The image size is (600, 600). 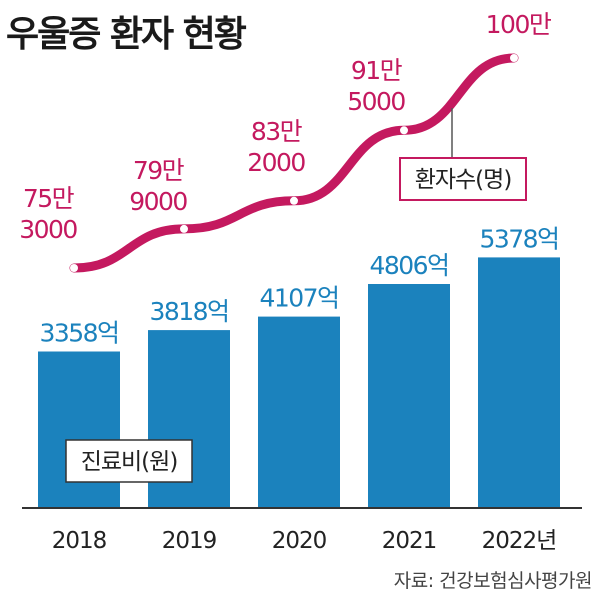 What do you see at coordinates (79, 541) in the screenshot?
I see `x-tick-label-0: 2018` at bounding box center [79, 541].